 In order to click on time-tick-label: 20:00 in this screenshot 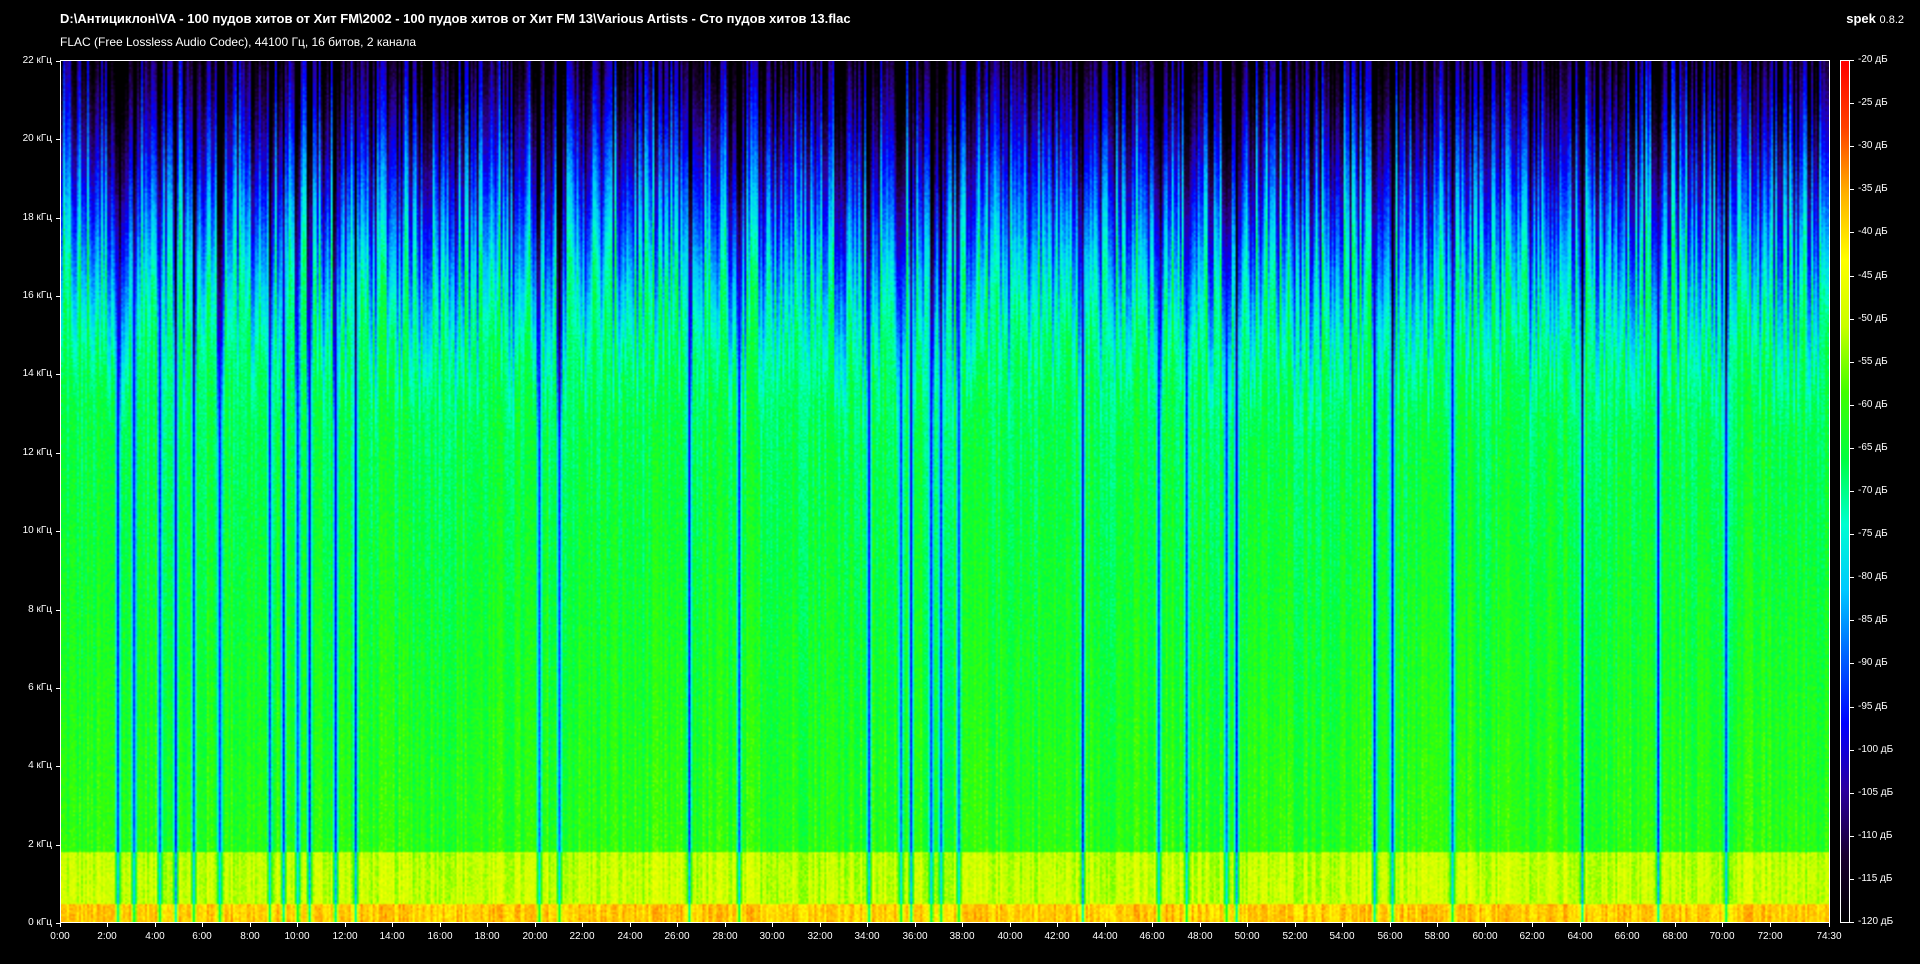, I will do `click(535, 936)`.